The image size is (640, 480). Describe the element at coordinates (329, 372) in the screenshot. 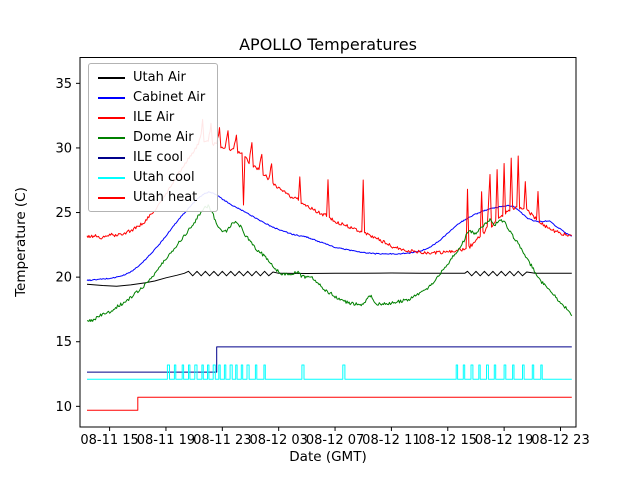

I see `series-utah-cool` at that location.